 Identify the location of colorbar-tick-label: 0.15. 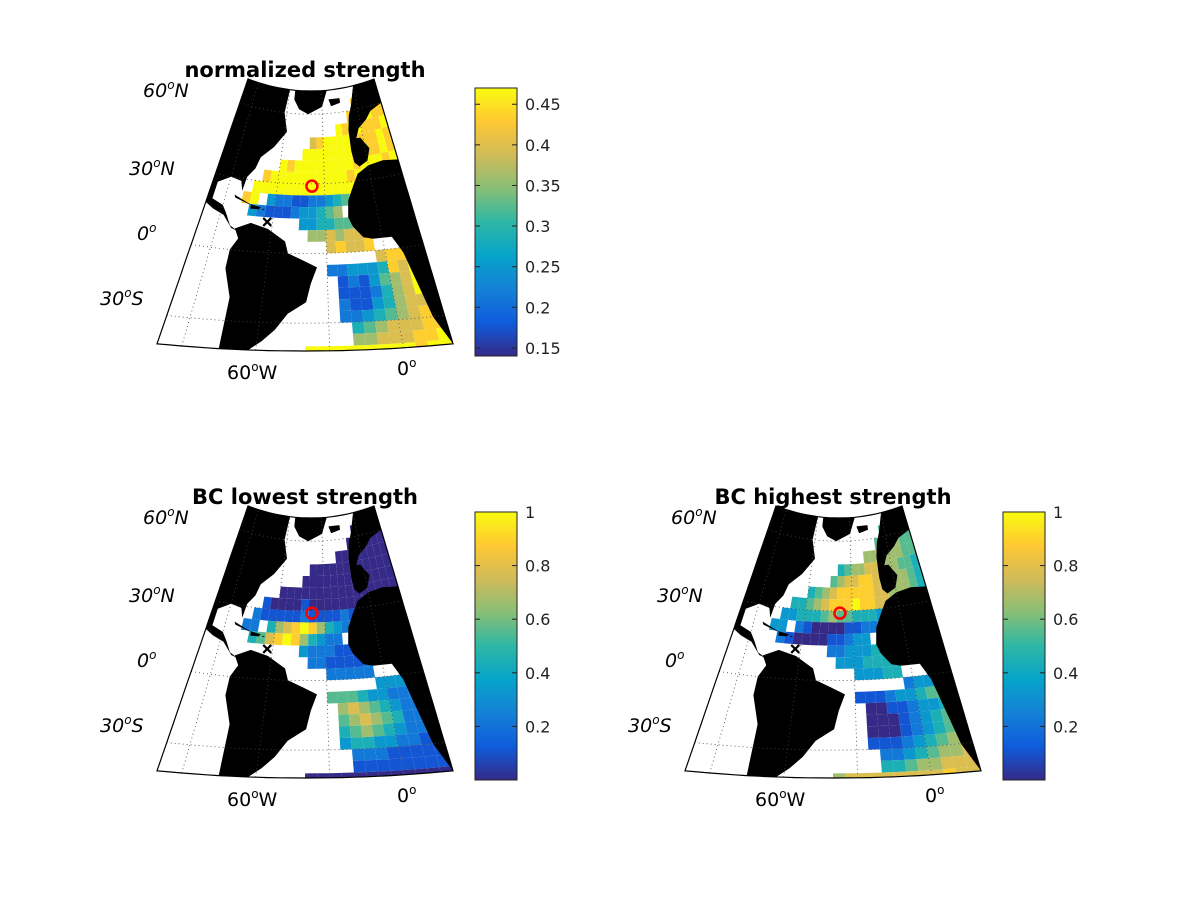
(543, 348).